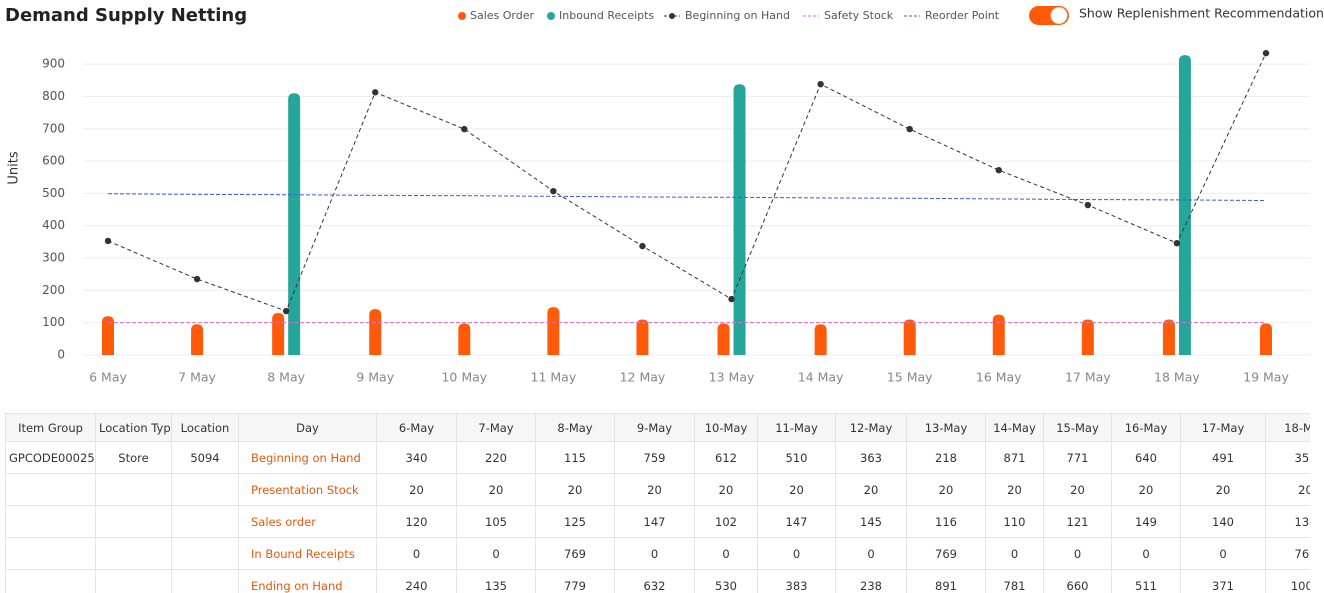  I want to click on toggle, so click(1049, 15).